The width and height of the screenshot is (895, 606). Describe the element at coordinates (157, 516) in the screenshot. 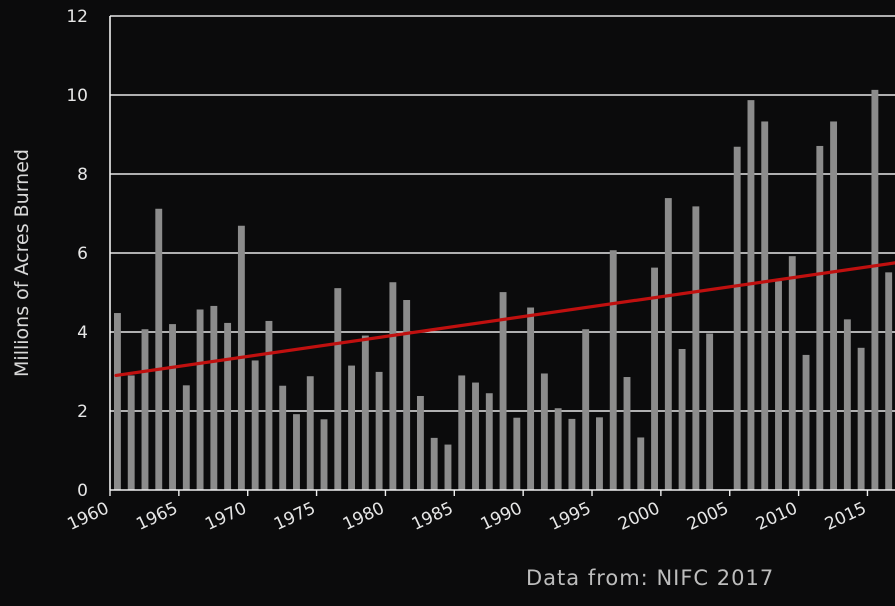

I see `x-tick-label: 1965` at that location.